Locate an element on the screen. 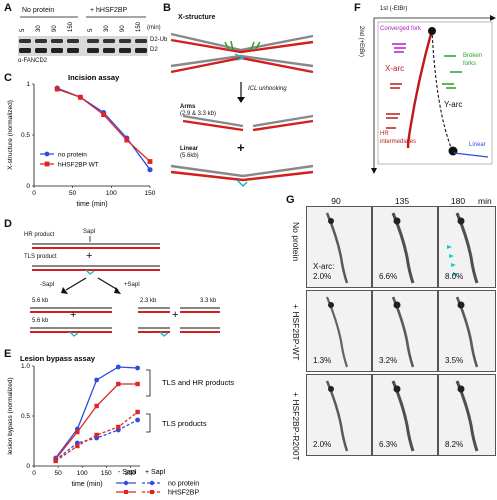  gel-wt-90: 1.3% is located at coordinates (339, 331).